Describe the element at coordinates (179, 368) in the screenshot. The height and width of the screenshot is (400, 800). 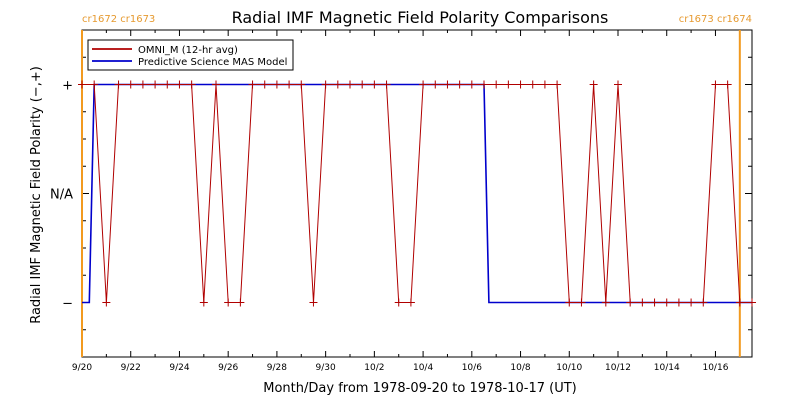
I see `x-tick-label: 9/24` at that location.